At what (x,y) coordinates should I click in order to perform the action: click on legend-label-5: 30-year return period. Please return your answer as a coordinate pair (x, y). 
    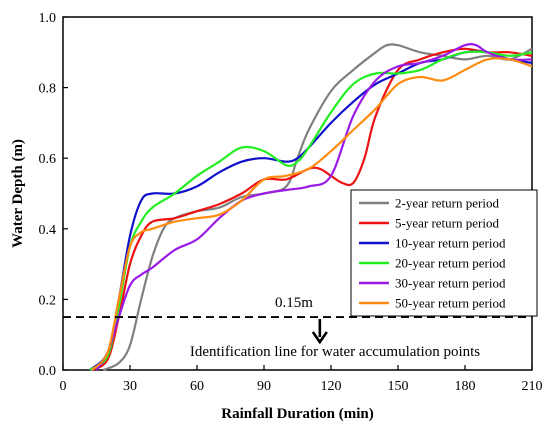
    Looking at the image, I should click on (450, 283).